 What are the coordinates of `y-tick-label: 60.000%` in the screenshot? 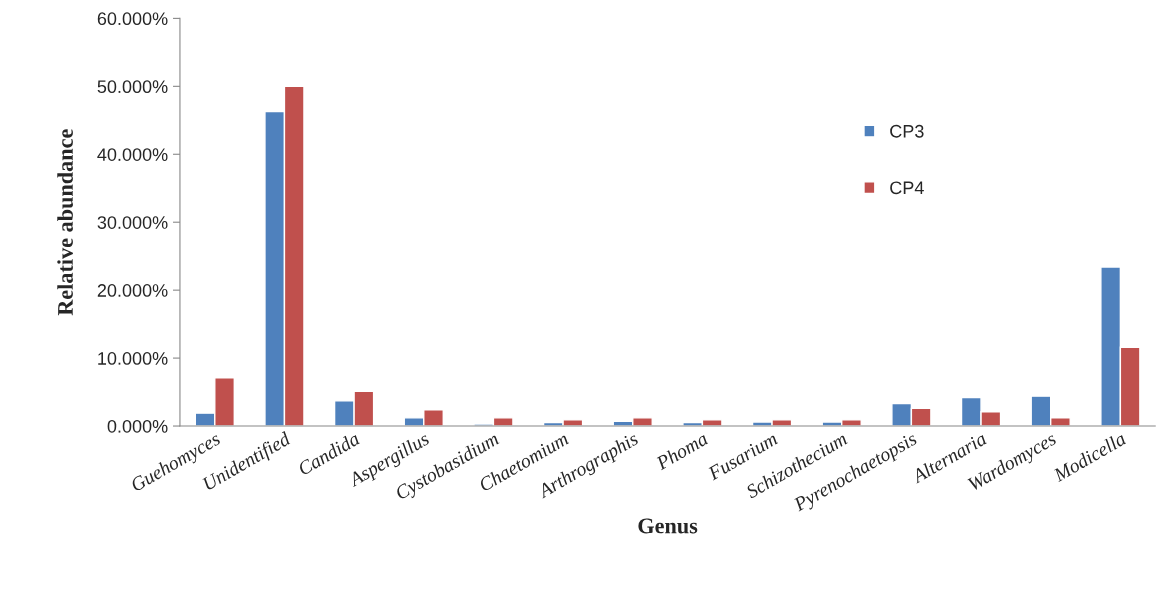 It's located at (132, 19).